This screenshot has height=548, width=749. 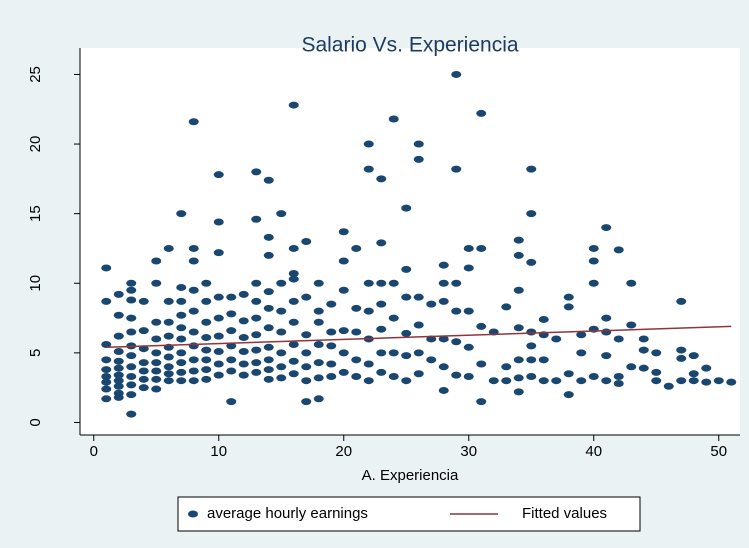 I want to click on y-tick-label: 10, so click(x=35, y=283).